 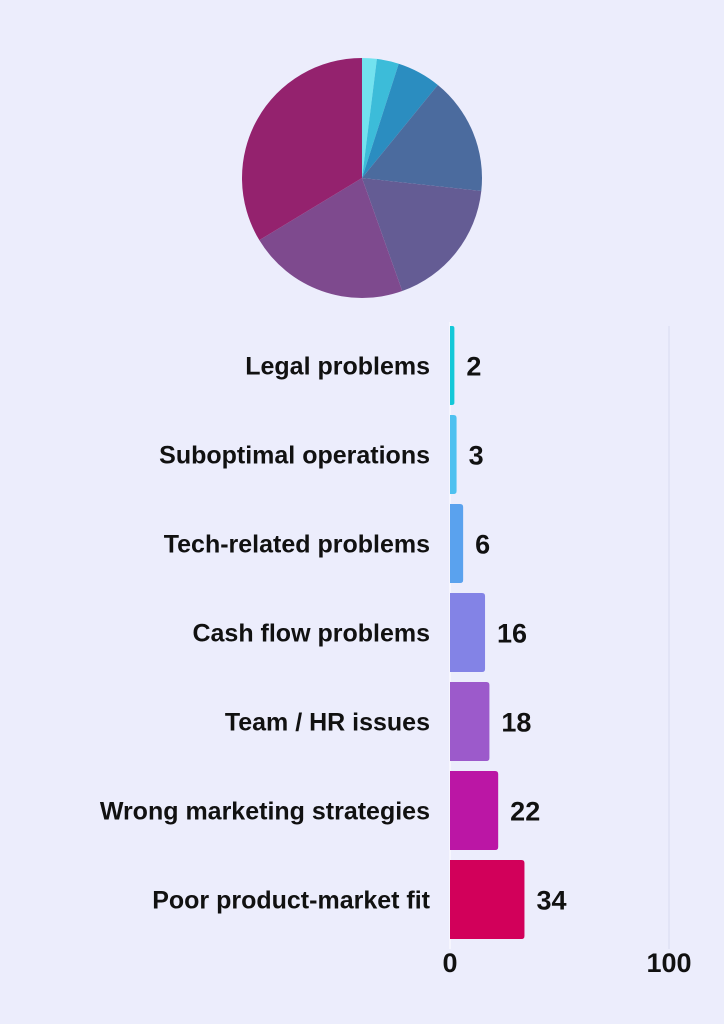 What do you see at coordinates (468, 632) in the screenshot?
I see `bar-cash-flow-problems` at bounding box center [468, 632].